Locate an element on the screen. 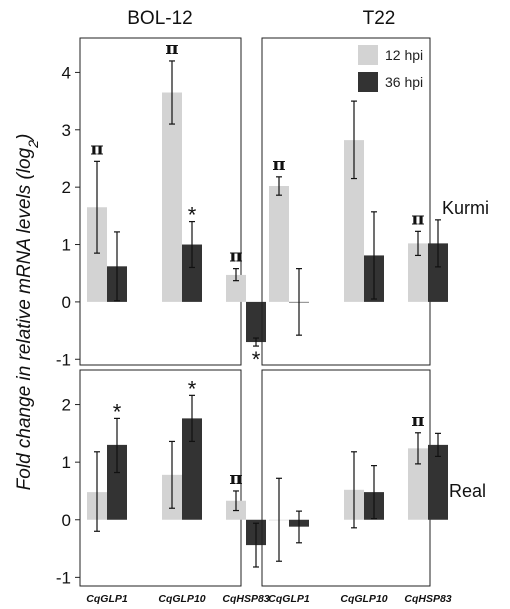 The width and height of the screenshot is (510, 609). y-tick-label: 4 is located at coordinates (66, 72).